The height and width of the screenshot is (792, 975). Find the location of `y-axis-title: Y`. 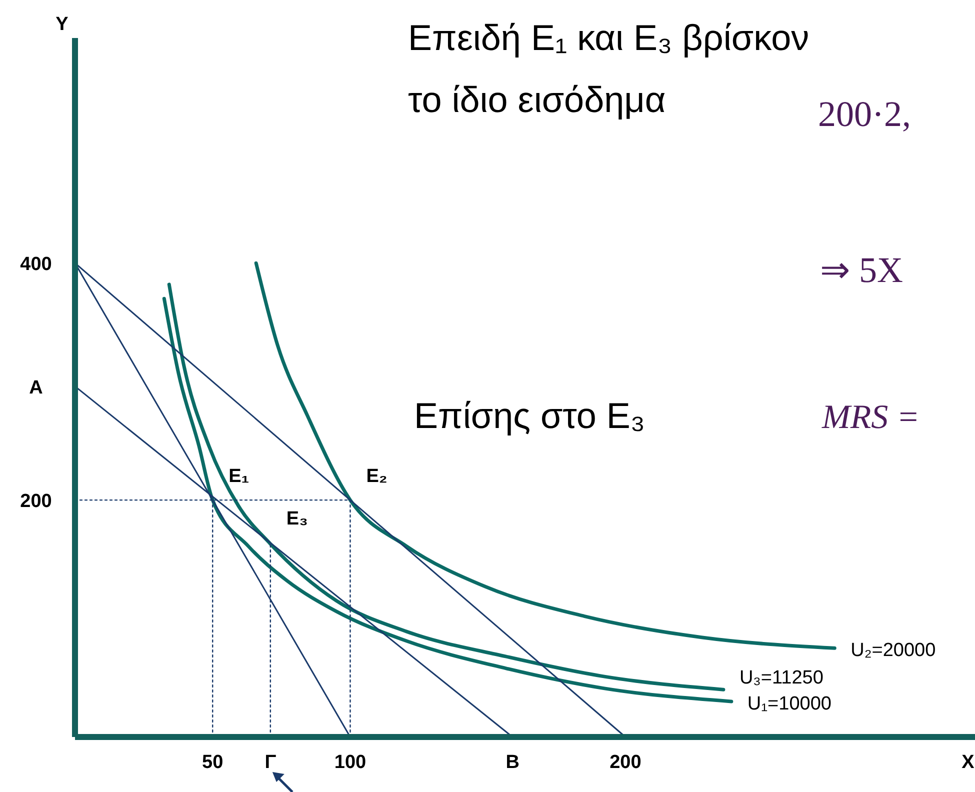

y-axis-title: Y is located at coordinates (62, 24).